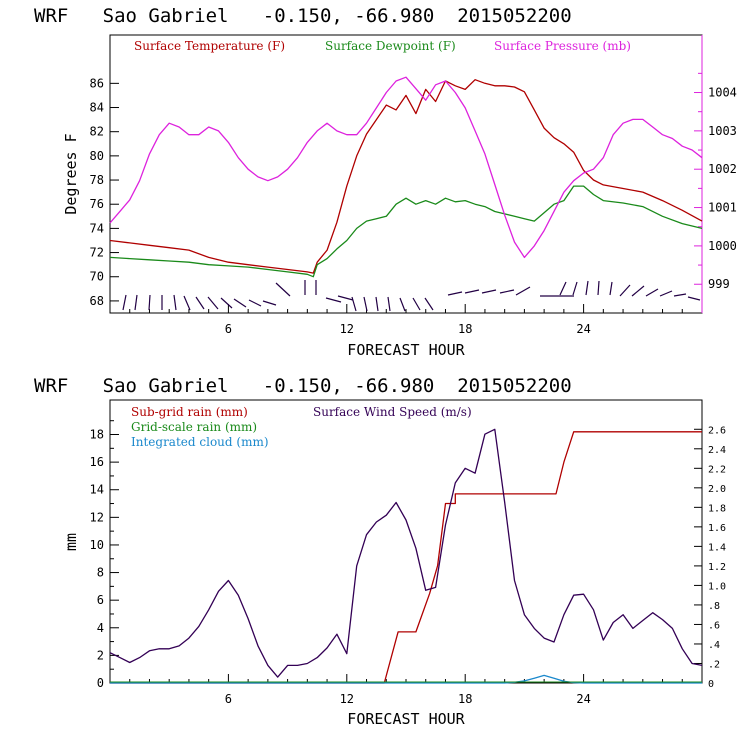  Describe the element at coordinates (97, 490) in the screenshot. I see `y-tick-label: 14` at that location.